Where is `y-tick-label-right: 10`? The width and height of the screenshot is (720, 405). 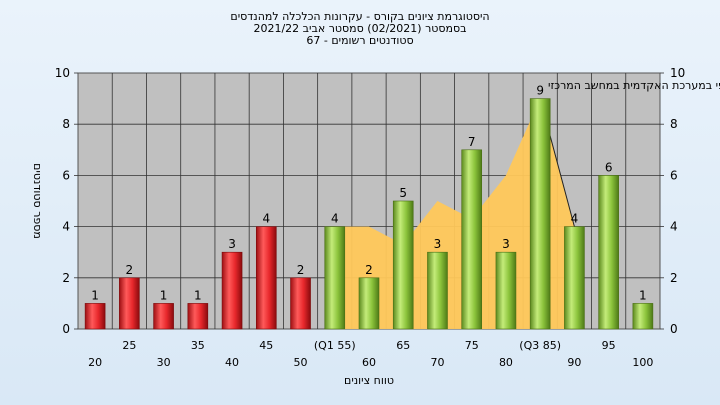
y-tick-label-right: 10 is located at coordinates (677, 73).